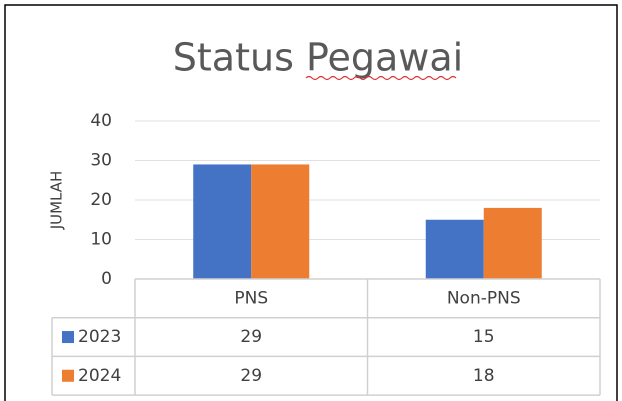 The image size is (622, 401). I want to click on legend-label: 2023, so click(99, 337).